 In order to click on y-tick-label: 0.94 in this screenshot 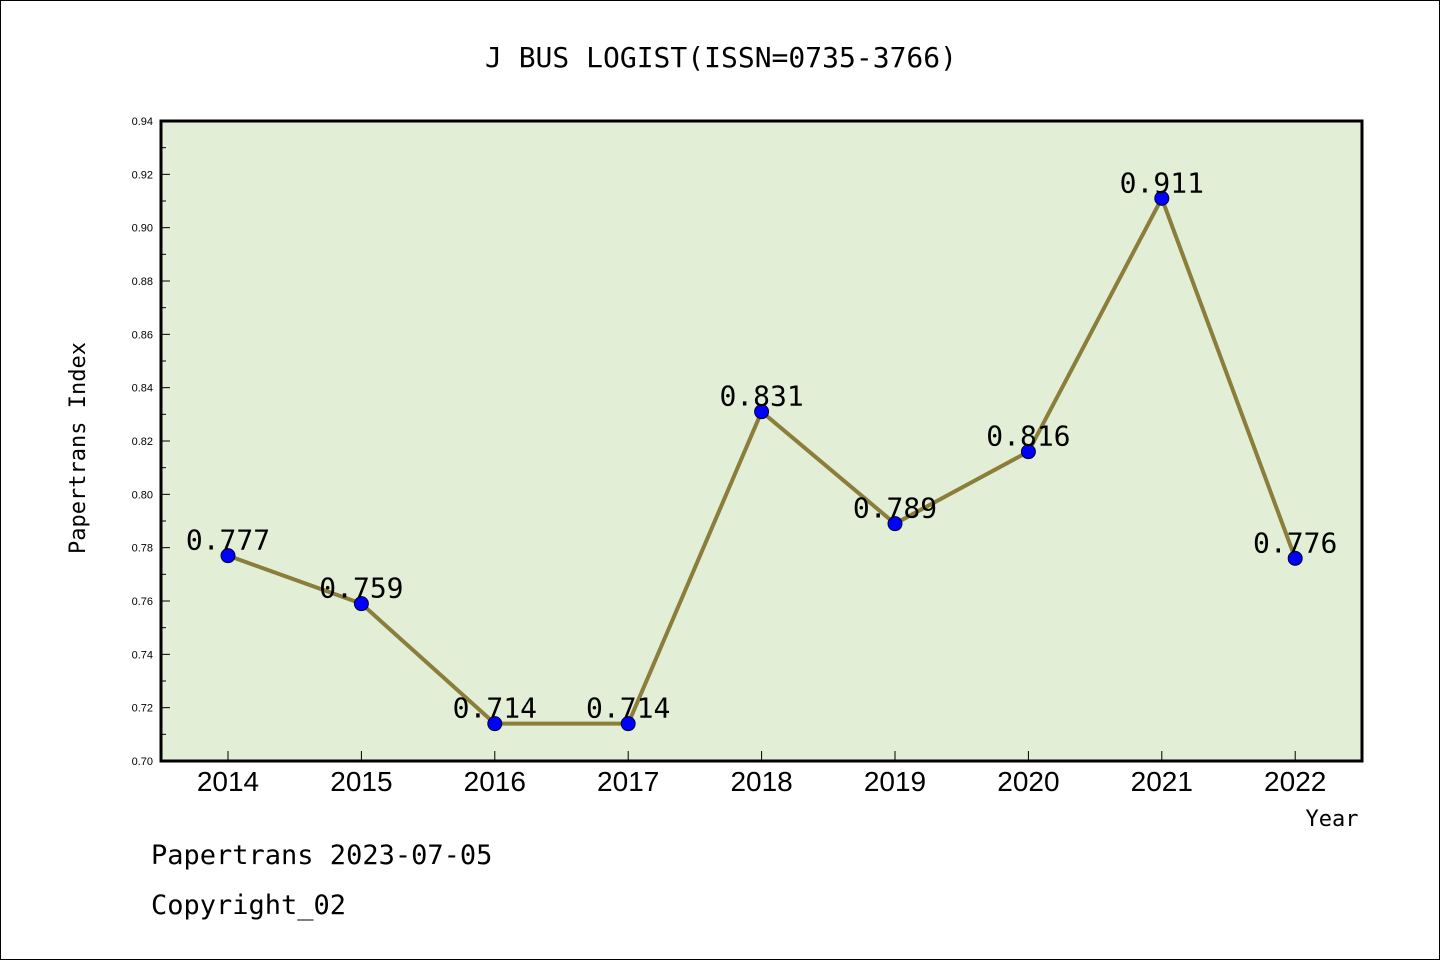, I will do `click(142, 122)`.